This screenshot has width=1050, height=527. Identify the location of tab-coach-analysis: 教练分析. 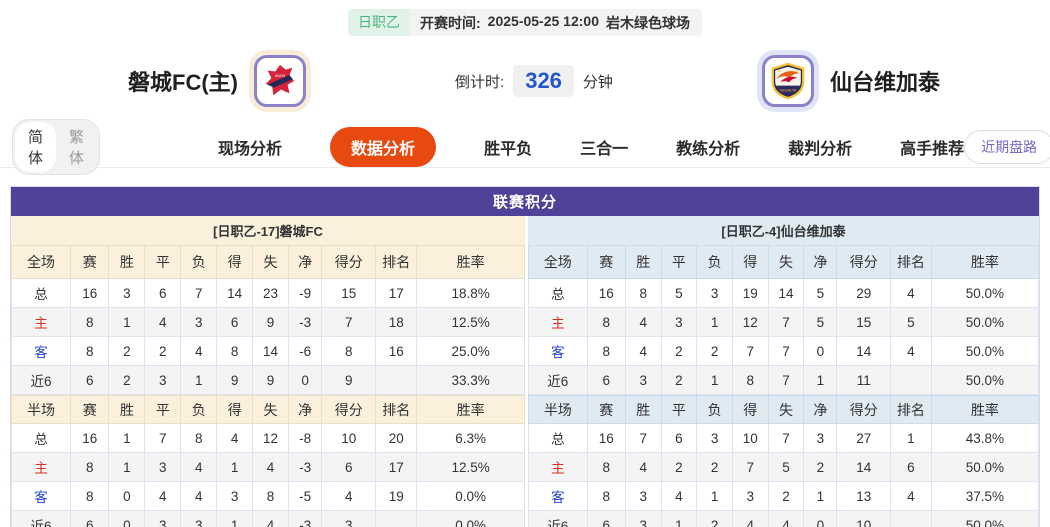
(708, 149).